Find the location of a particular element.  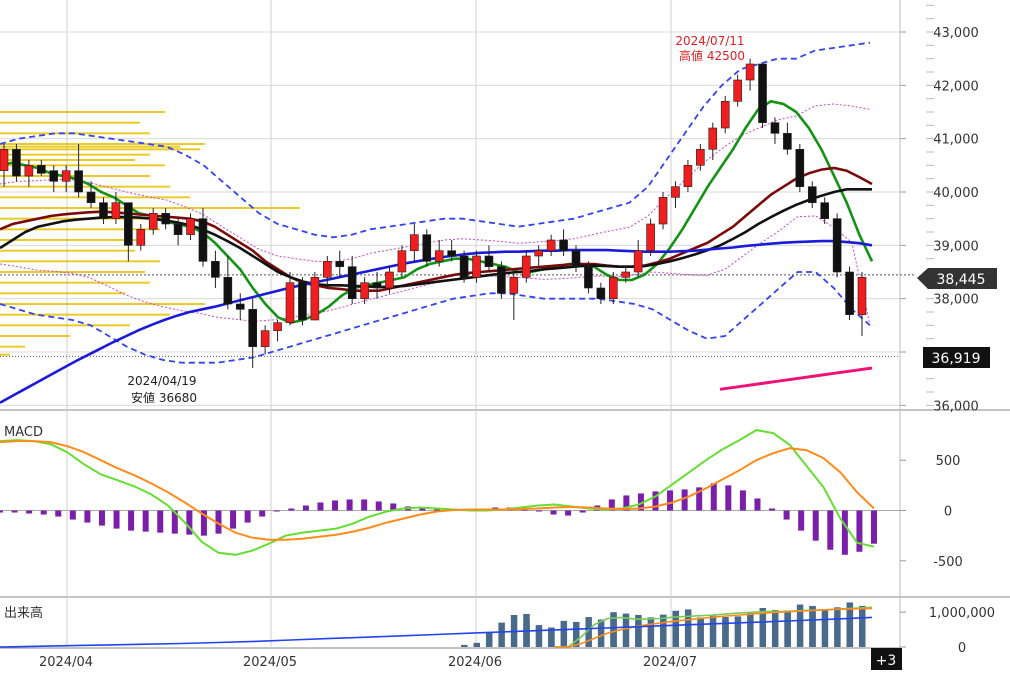

low-annotation-value: 安値 36680 is located at coordinates (164, 397).